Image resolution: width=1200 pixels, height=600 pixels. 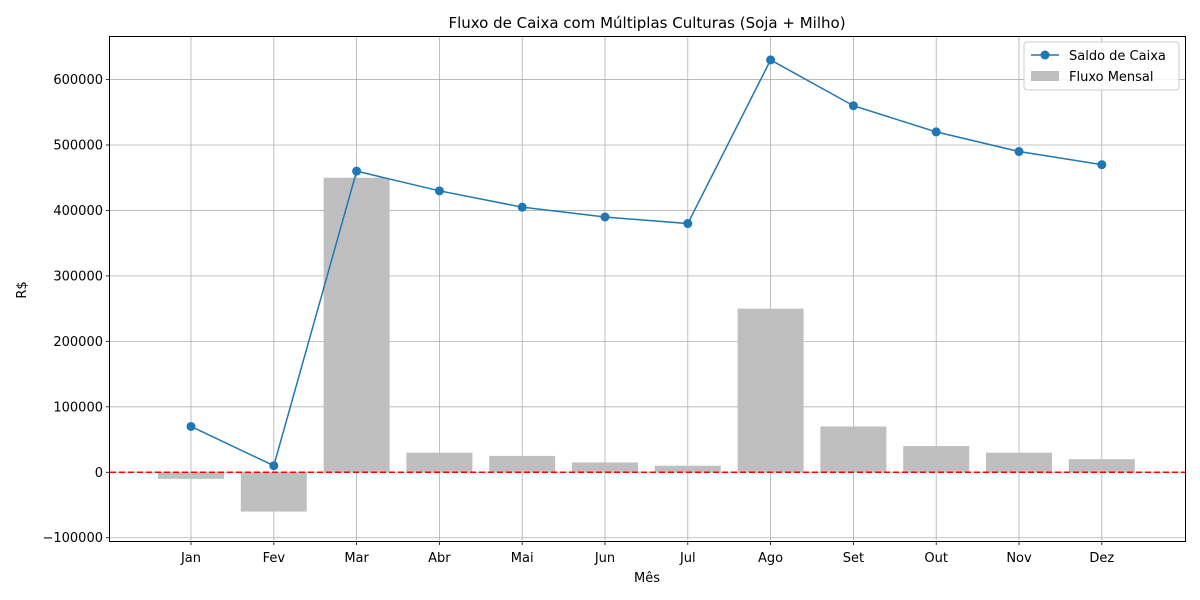 What do you see at coordinates (1045, 55) in the screenshot?
I see `legend-line-marker` at bounding box center [1045, 55].